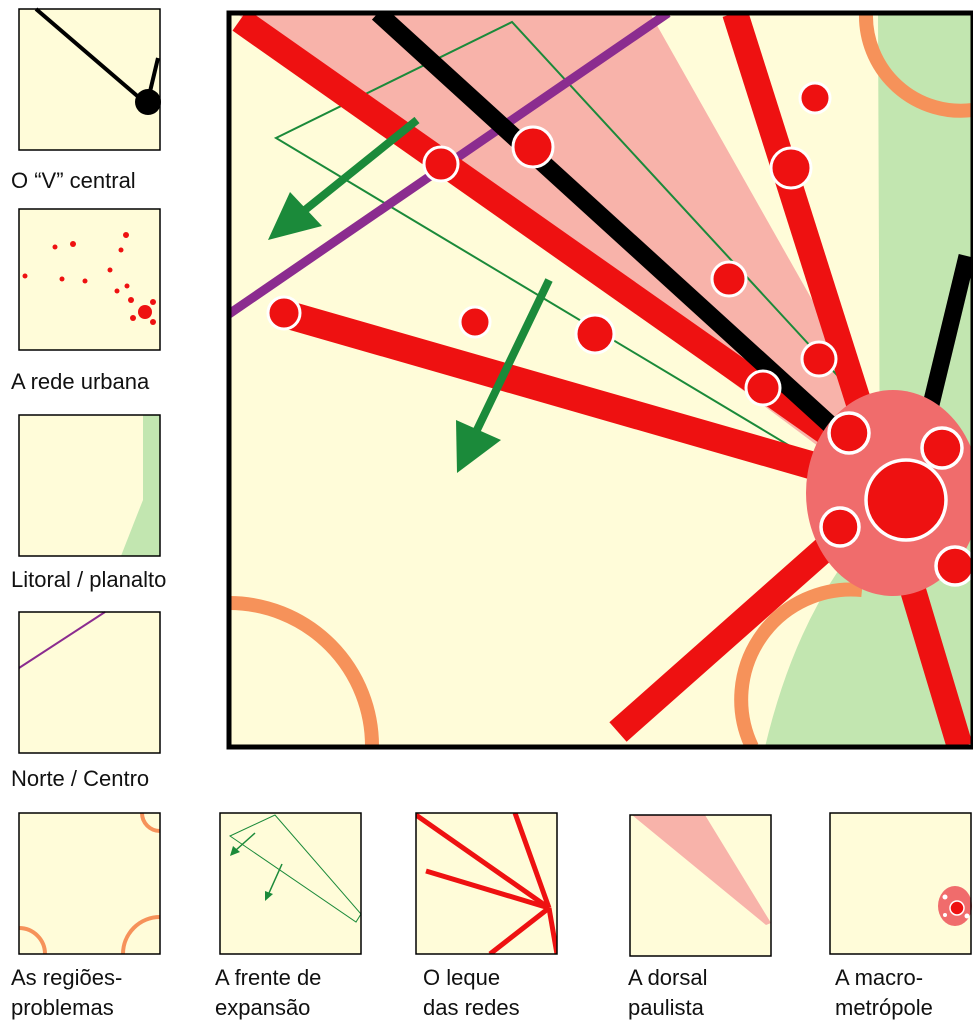  What do you see at coordinates (66, 977) in the screenshot?
I see `caption-problem-regions-line1: As regiões-` at bounding box center [66, 977].